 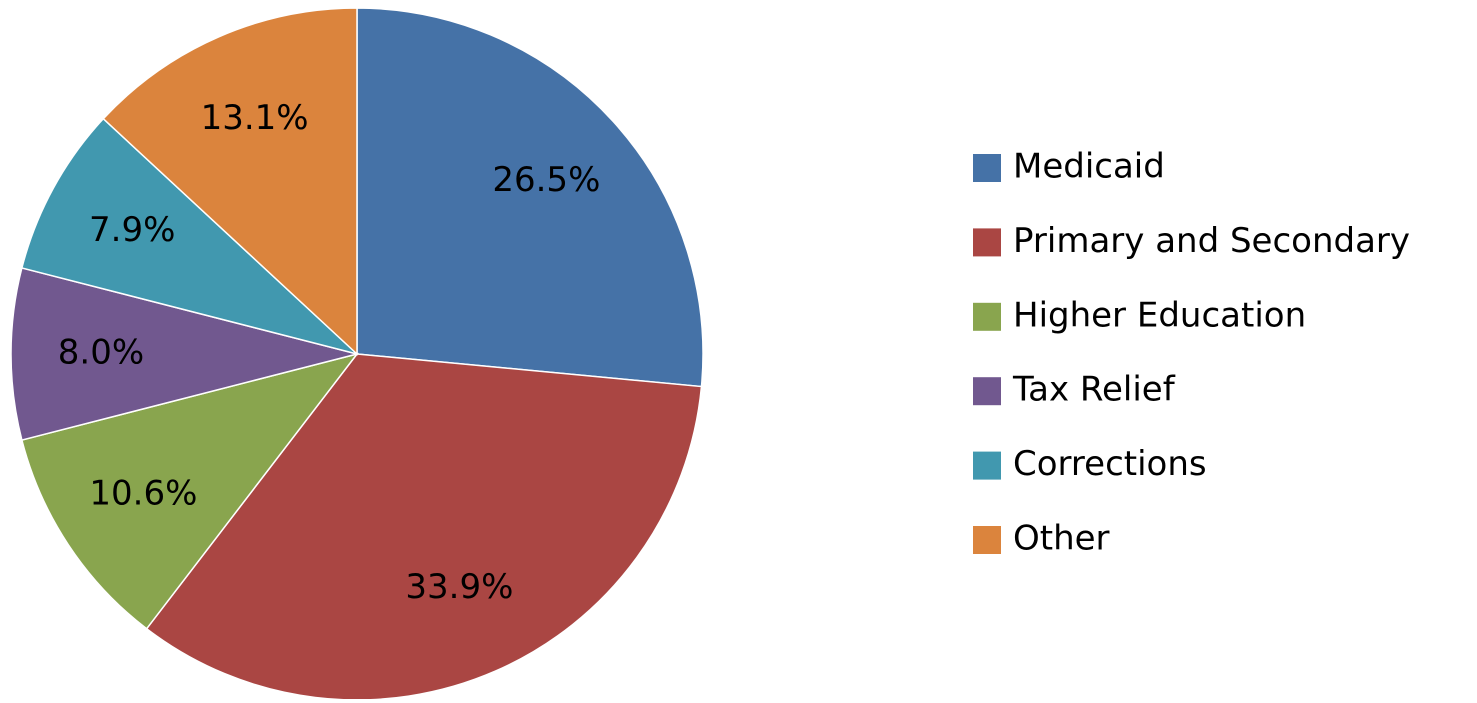 What do you see at coordinates (1211, 241) in the screenshot?
I see `legend-label: Primary and Secondary` at bounding box center [1211, 241].